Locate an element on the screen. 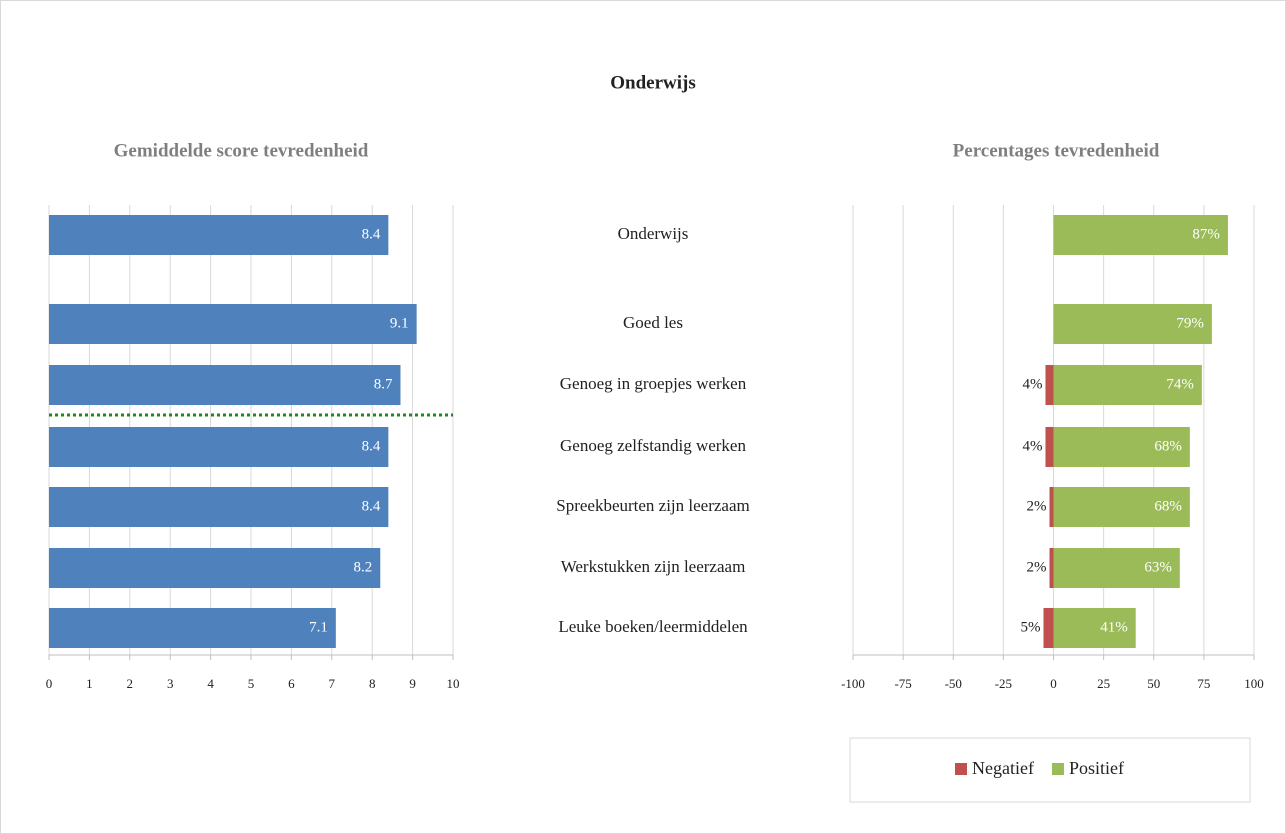 This screenshot has height=834, width=1286. x-tick-label: 9 is located at coordinates (412, 683).